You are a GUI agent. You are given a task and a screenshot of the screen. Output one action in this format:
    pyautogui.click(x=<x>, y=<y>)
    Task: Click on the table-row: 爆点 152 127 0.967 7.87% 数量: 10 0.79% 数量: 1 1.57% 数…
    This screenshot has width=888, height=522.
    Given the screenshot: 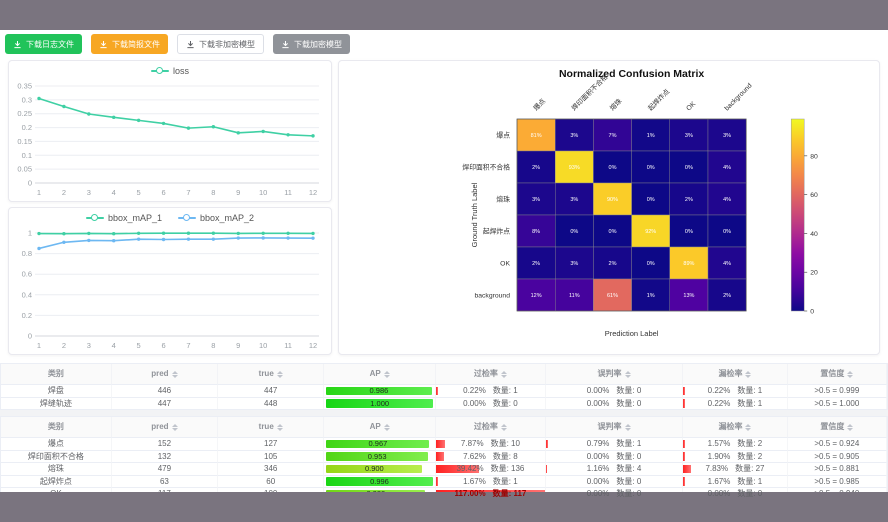 What is the action you would take?
    pyautogui.click(x=444, y=444)
    